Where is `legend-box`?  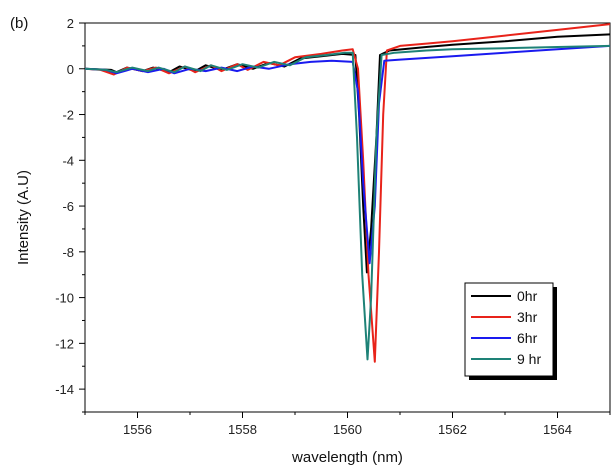
legend-box is located at coordinates (509, 329).